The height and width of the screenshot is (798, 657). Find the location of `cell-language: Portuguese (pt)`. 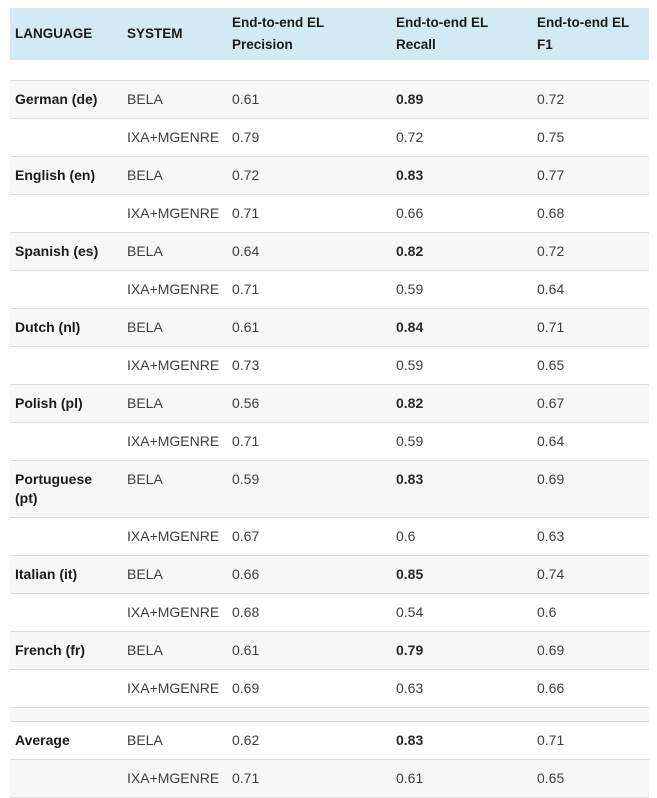

cell-language: Portuguese (pt) is located at coordinates (66, 489).